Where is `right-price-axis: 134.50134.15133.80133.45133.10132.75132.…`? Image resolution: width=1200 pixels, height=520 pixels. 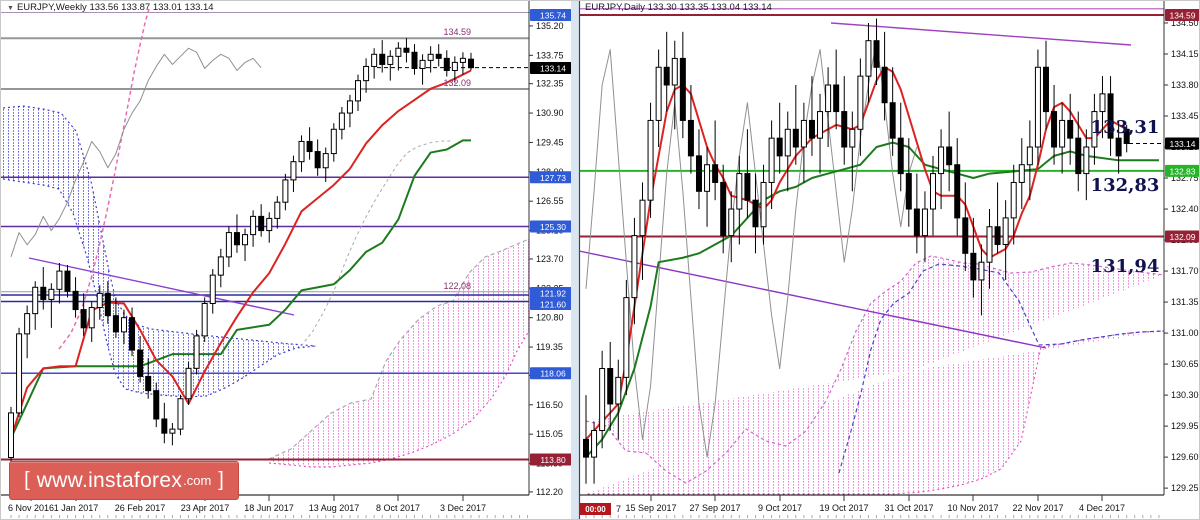 right-price-axis: 134.50134.15133.80133.45133.10132.75132.… is located at coordinates (1181, 248).